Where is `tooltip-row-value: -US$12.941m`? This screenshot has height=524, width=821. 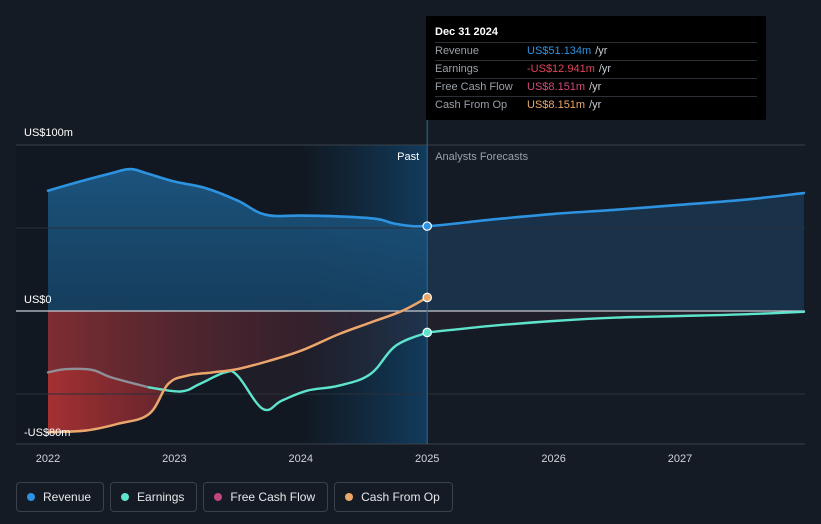
tooltip-row-value: -US$12.941m is located at coordinates (561, 69).